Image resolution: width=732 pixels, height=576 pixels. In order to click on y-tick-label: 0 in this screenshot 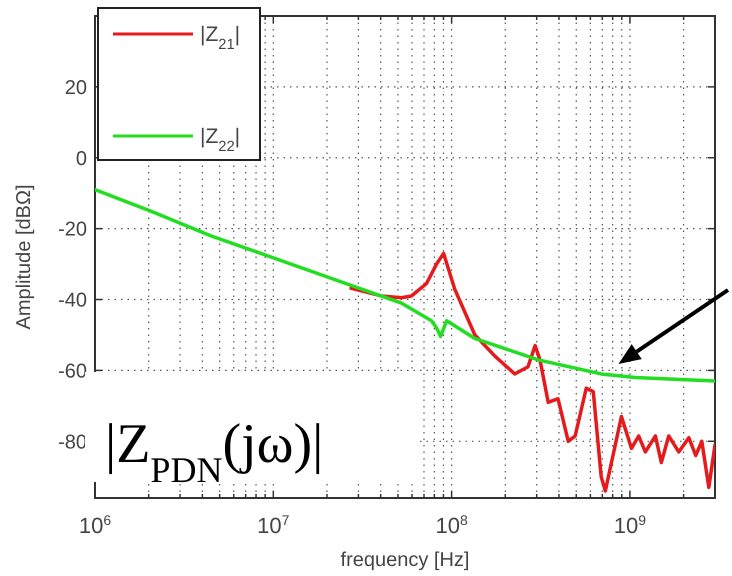, I will do `click(81, 159)`.